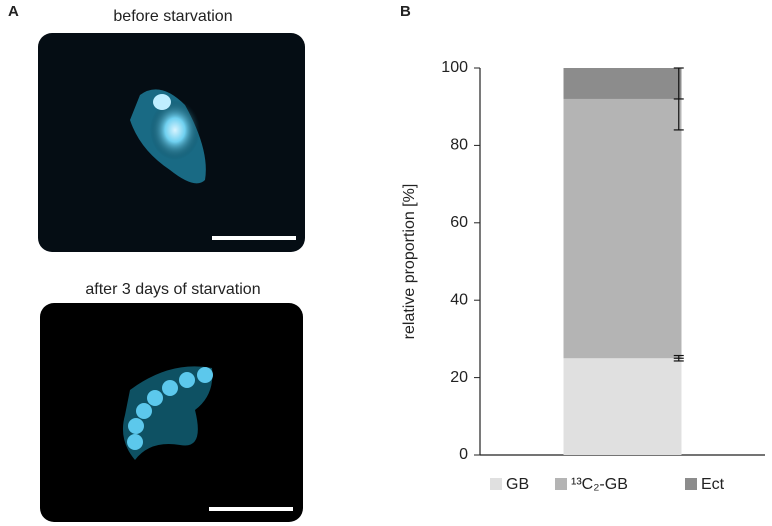  I want to click on panel-label: B, so click(405, 11).